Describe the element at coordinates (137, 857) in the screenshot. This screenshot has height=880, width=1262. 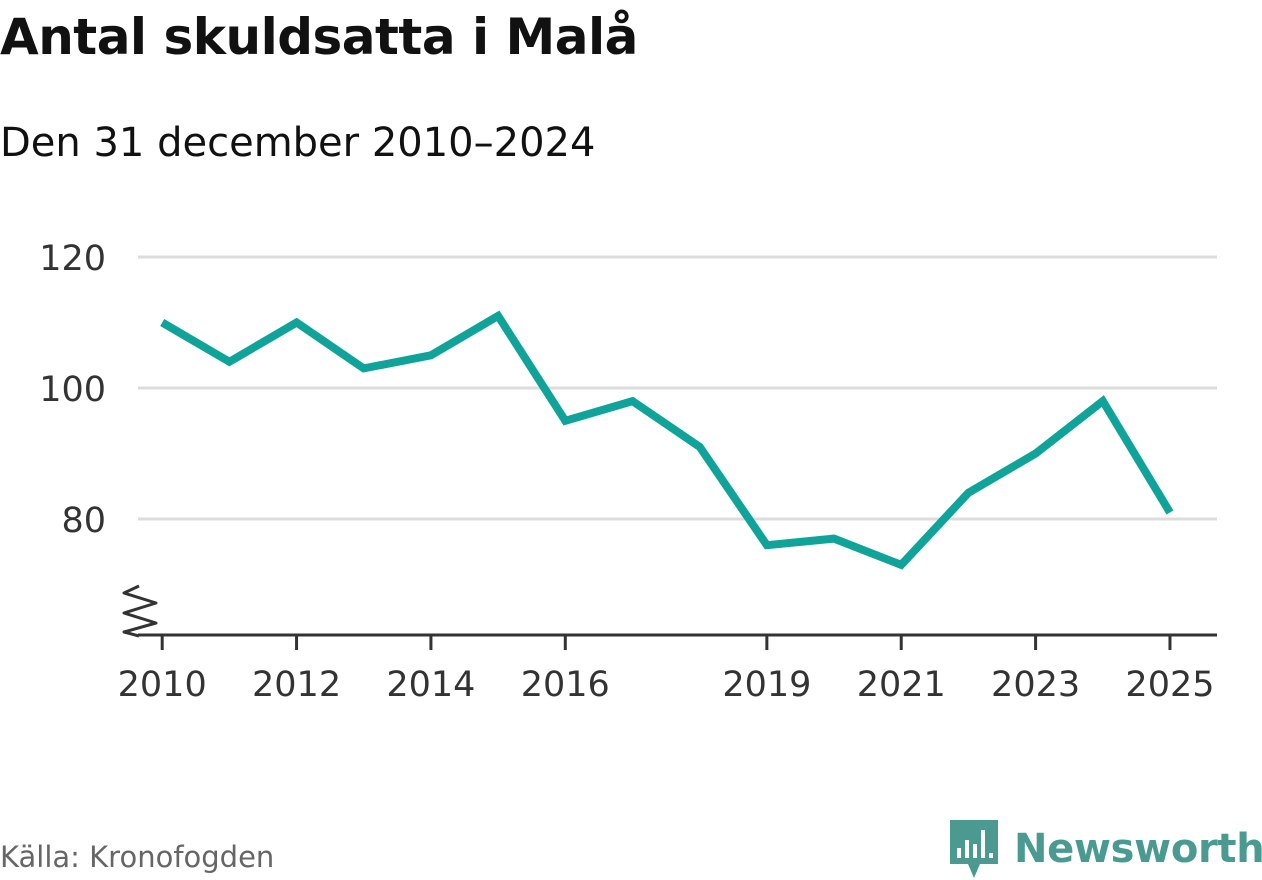
I see `source-note: Källa: Kronofogden` at that location.